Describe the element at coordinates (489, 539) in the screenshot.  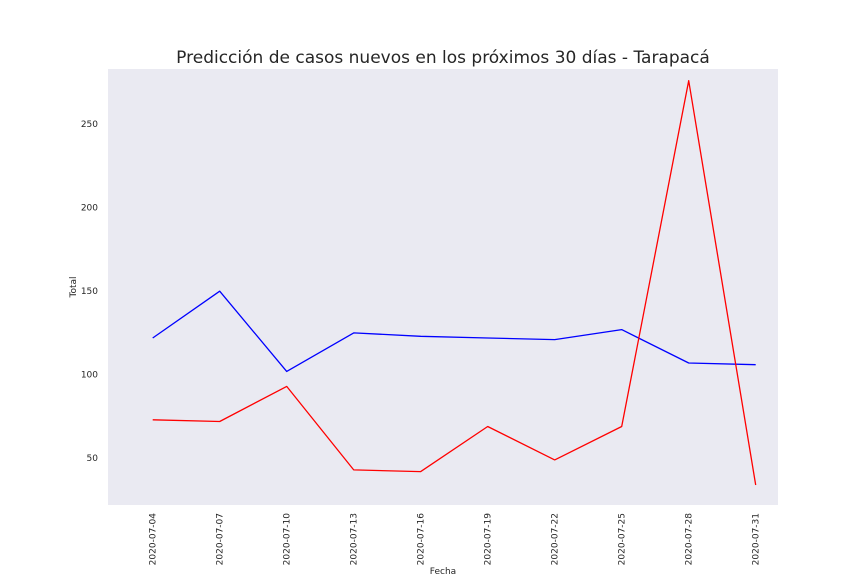
I see `x-tick-label: 2020-07-19` at that location.